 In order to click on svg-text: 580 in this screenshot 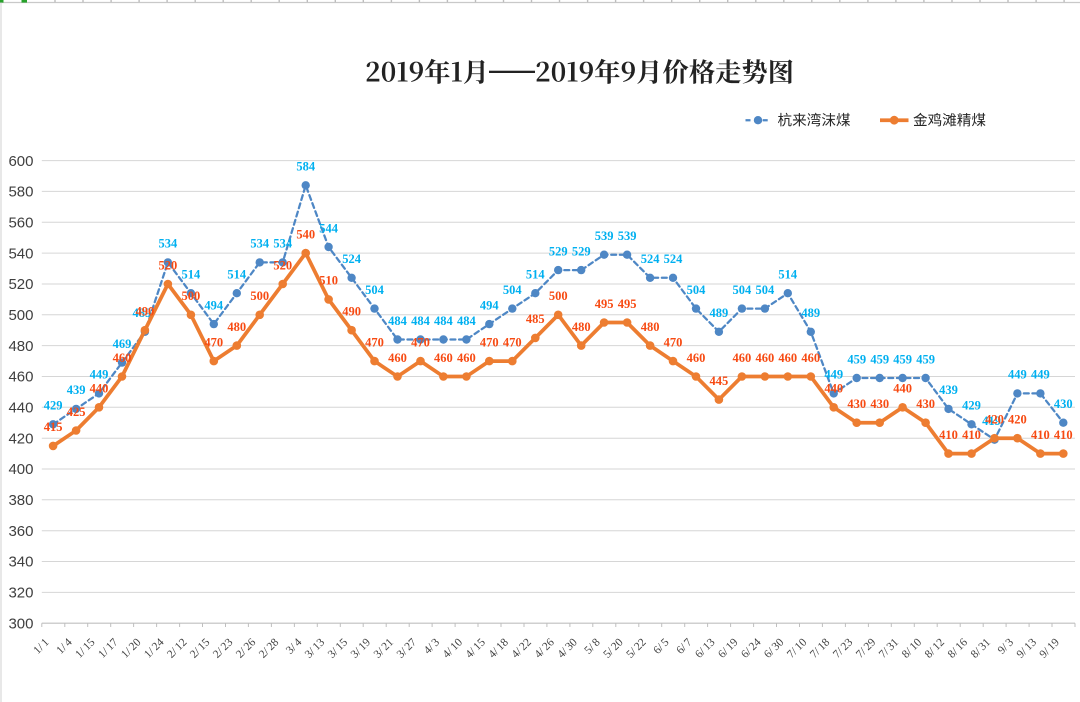, I will do `click(20, 192)`.